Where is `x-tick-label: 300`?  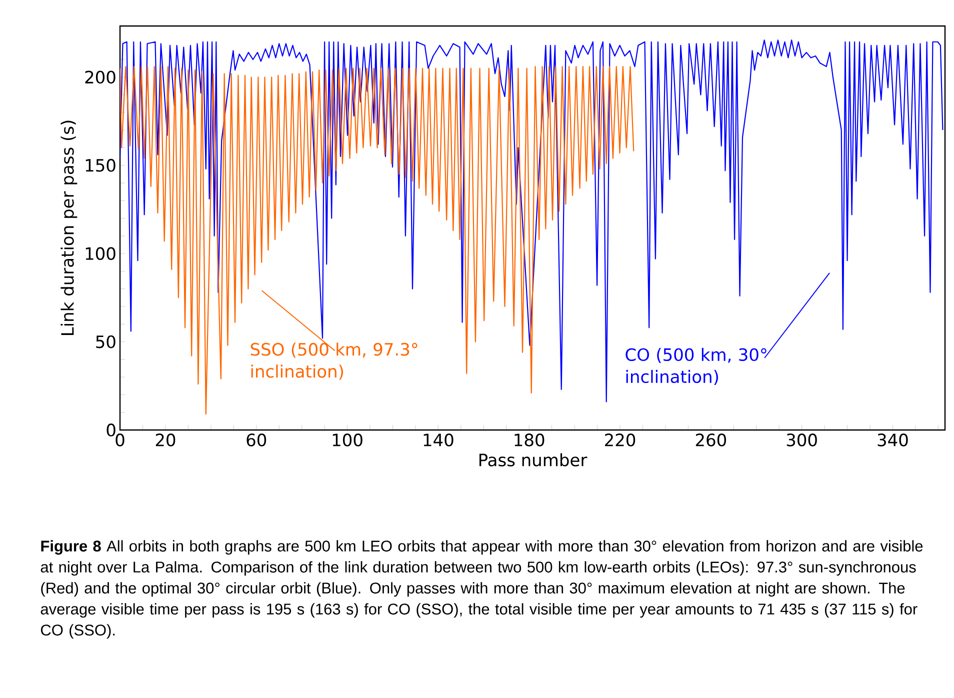 x-tick-label: 300 is located at coordinates (801, 440).